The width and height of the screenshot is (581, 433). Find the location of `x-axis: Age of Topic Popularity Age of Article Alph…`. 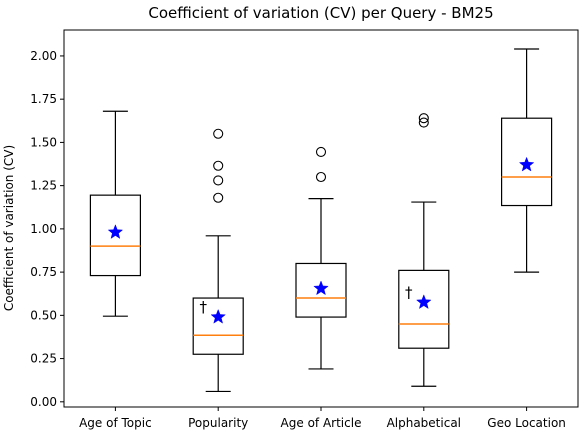

x-axis: Age of Topic Popularity Age of Article Alph… is located at coordinates (322, 418).